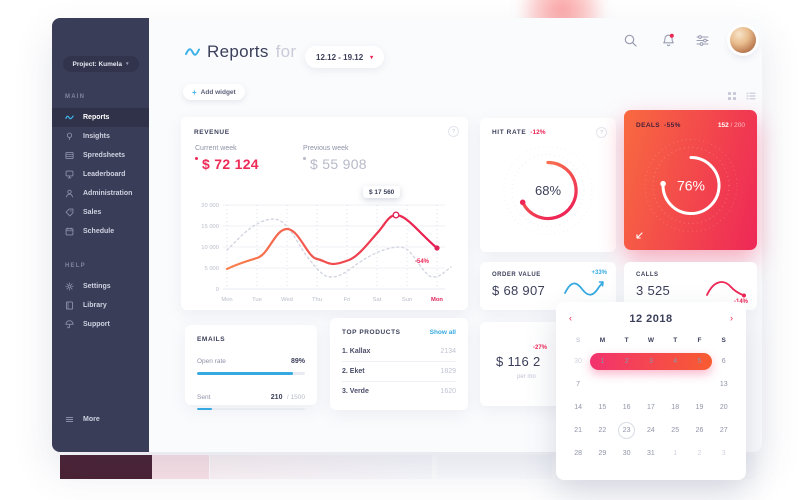 The image size is (800, 500). I want to click on previous-week-label: Previous week, so click(326, 148).